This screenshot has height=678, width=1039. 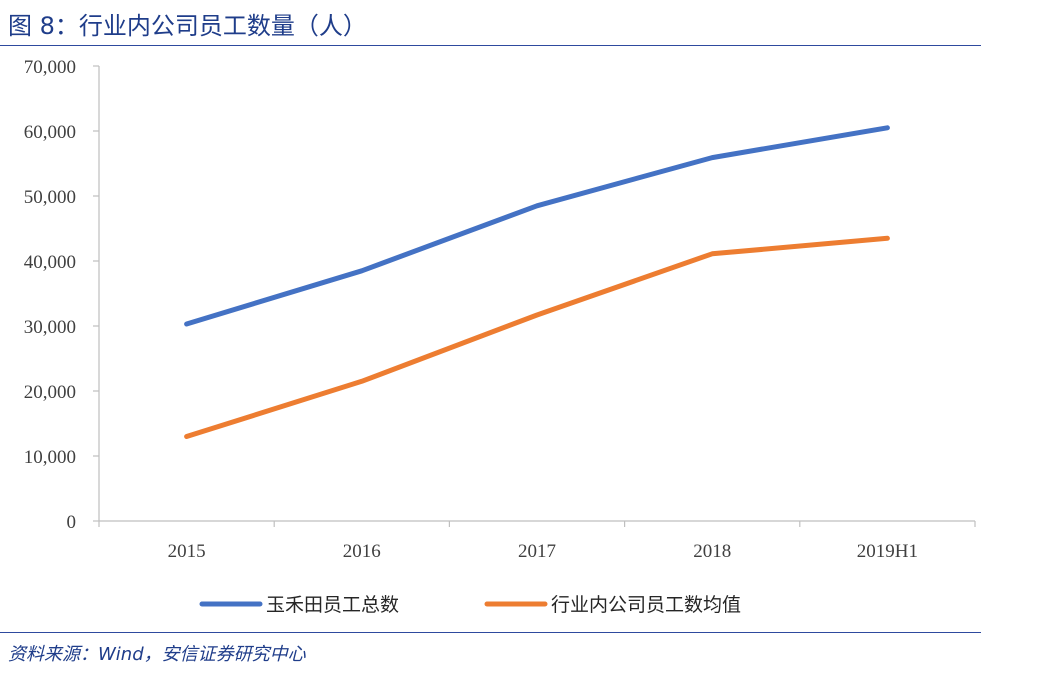 What do you see at coordinates (157, 654) in the screenshot?
I see `source-note: 资料来源：Wind，安信证券研究中心` at bounding box center [157, 654].